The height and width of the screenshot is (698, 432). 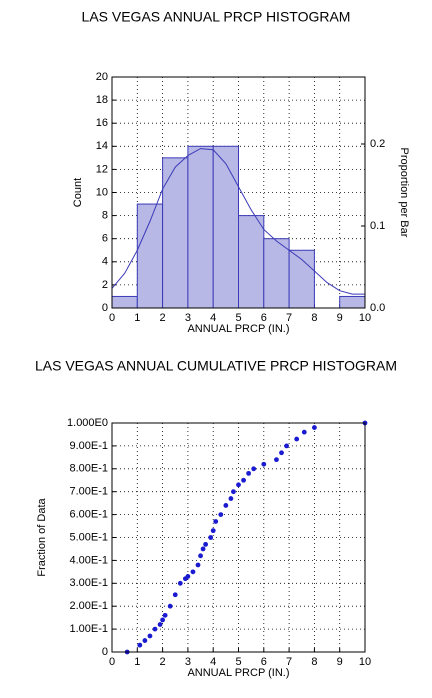 I want to click on y-tick-label: 2, so click(x=105, y=285).